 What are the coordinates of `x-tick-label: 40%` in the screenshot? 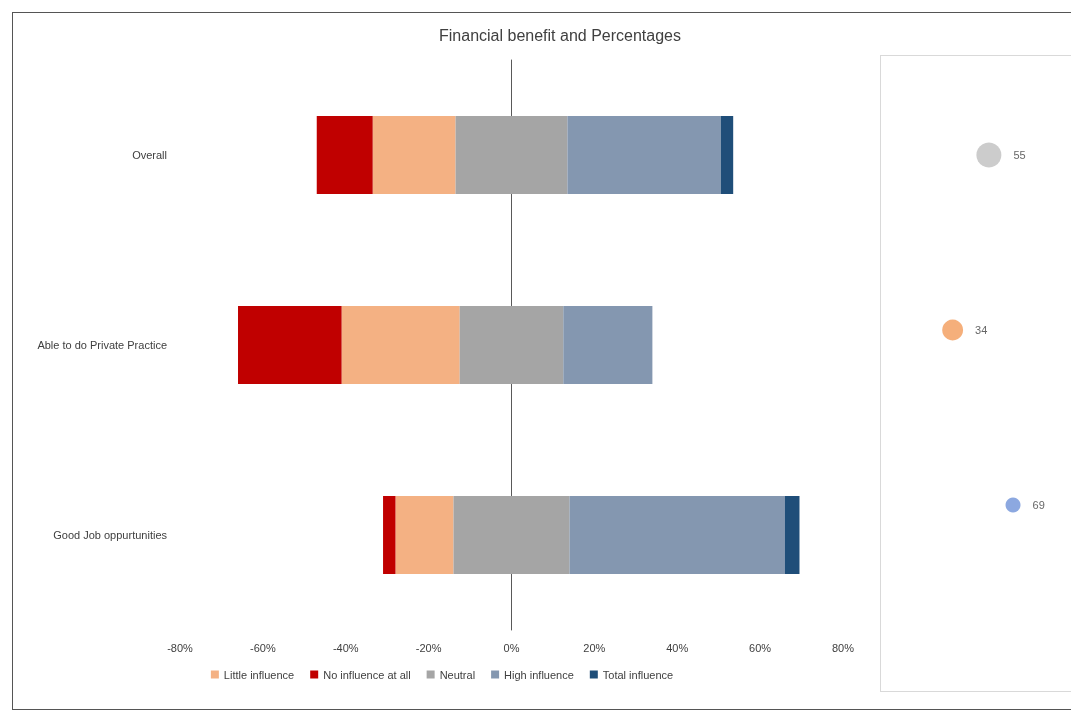 It's located at (677, 647).